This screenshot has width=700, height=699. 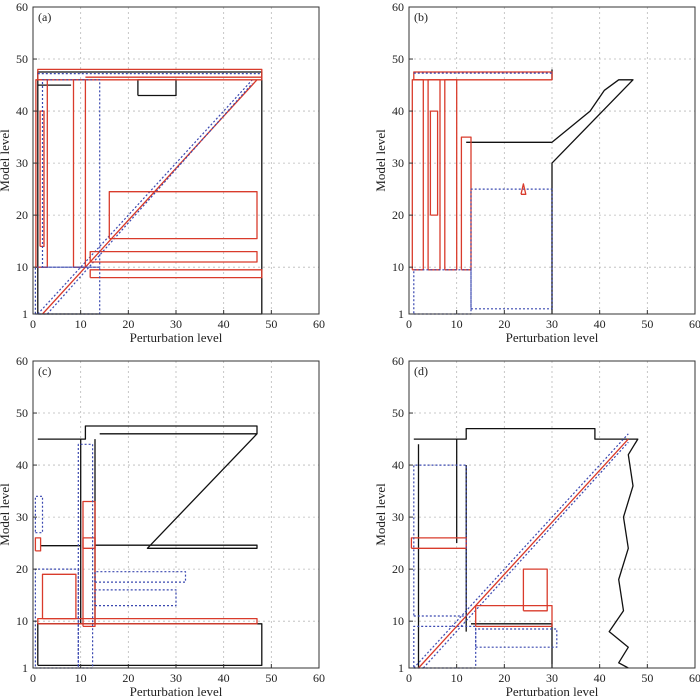 What do you see at coordinates (421, 371) in the screenshot?
I see `panel-label: (d)` at bounding box center [421, 371].